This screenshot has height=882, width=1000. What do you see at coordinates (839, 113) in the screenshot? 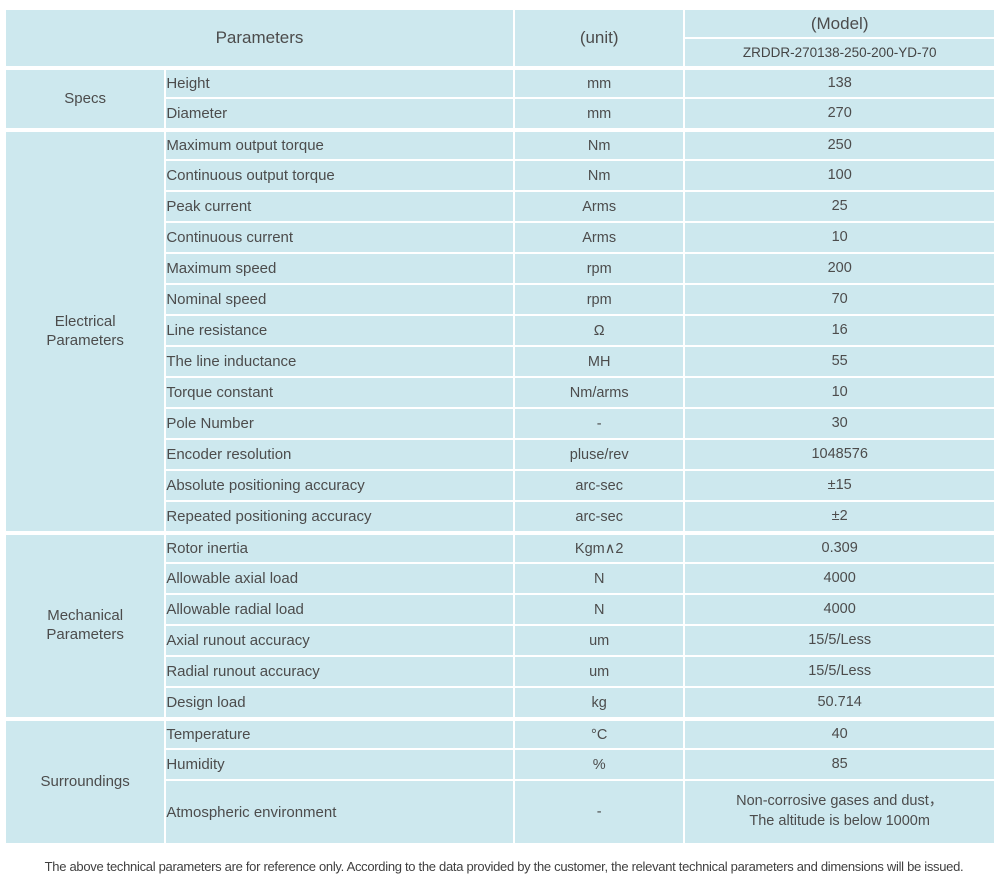
I see `value-cell: 270` at bounding box center [839, 113].